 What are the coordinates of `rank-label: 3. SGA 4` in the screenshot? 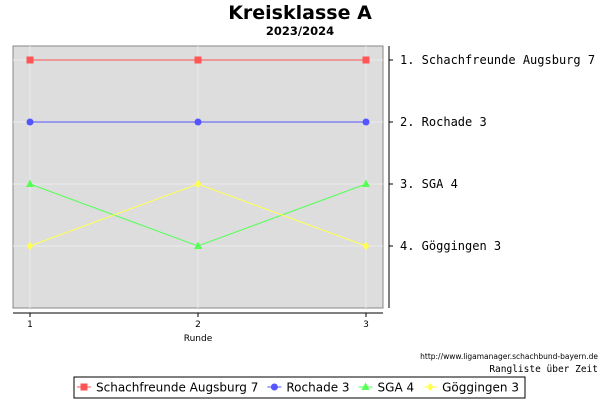 It's located at (429, 184).